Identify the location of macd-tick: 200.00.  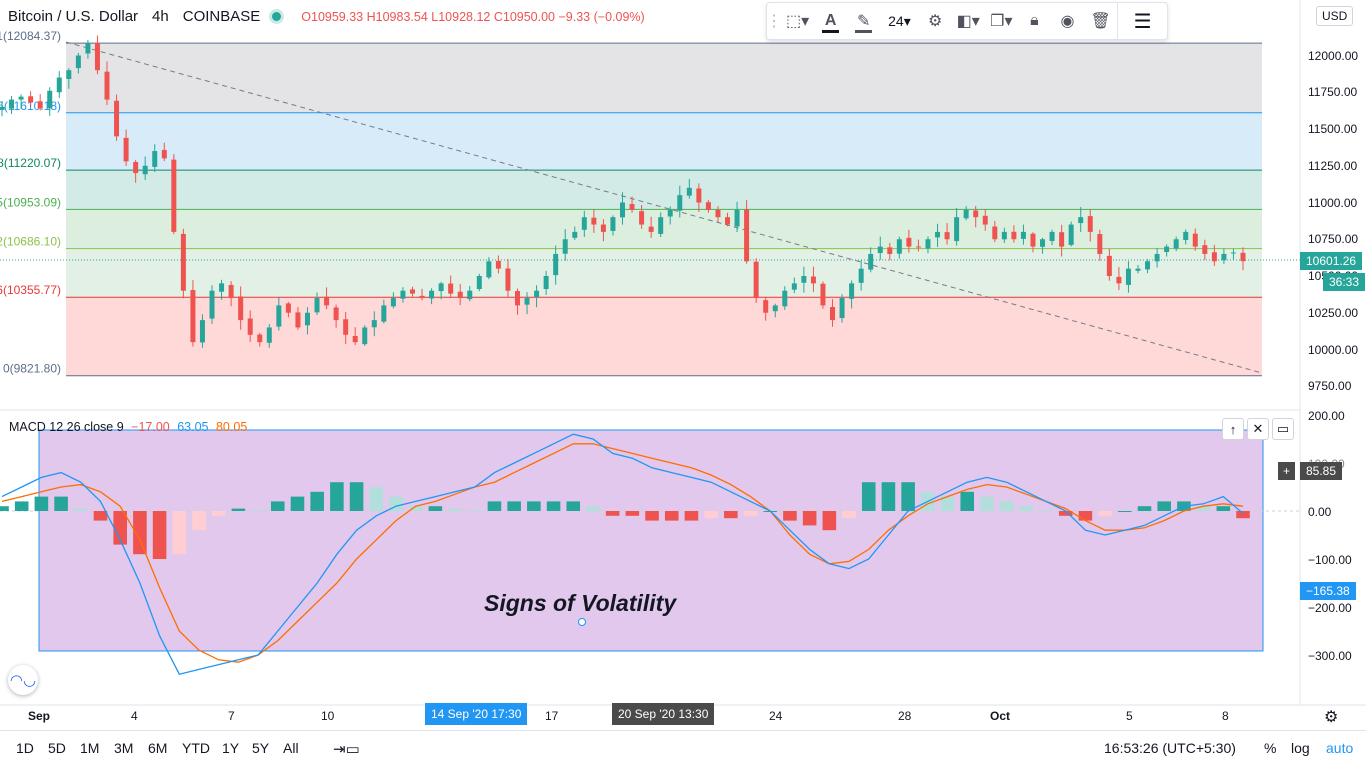
(1326, 416).